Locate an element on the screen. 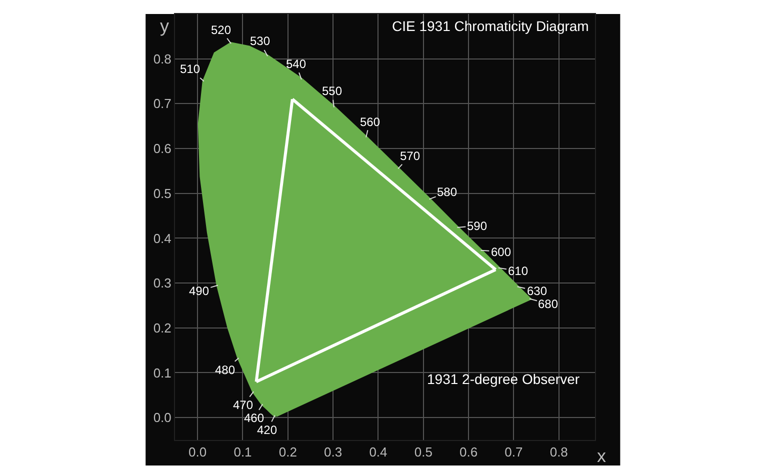 This screenshot has width=770, height=472. annotation: 530 is located at coordinates (260, 41).